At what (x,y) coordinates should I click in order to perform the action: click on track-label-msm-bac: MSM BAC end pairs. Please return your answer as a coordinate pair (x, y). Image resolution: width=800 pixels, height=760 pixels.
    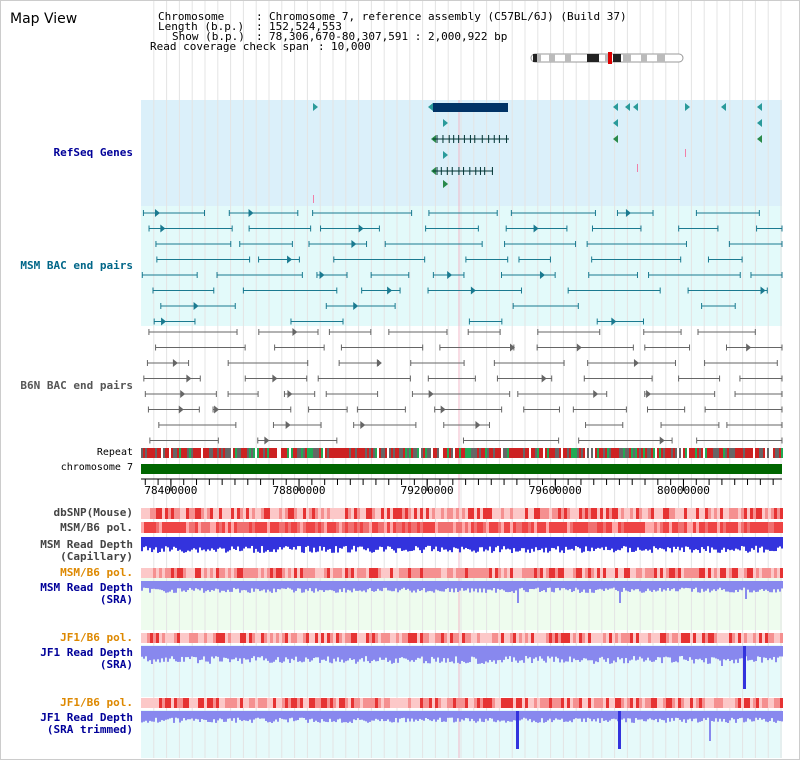
    Looking at the image, I should click on (76, 265).